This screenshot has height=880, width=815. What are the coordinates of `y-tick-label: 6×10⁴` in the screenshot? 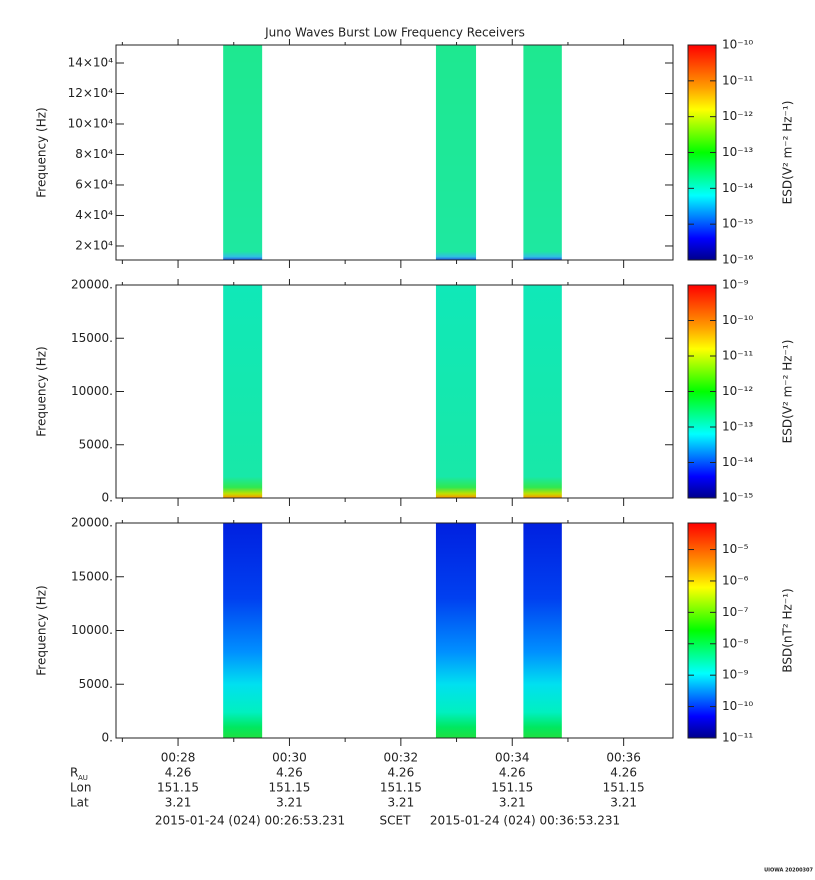 It's located at (94, 184).